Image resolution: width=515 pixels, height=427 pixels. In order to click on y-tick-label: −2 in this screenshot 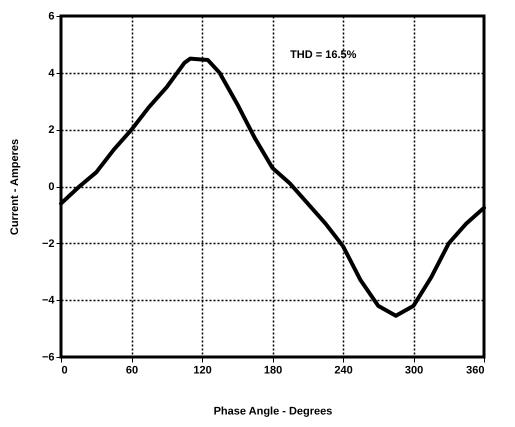, I will do `click(48, 244)`.